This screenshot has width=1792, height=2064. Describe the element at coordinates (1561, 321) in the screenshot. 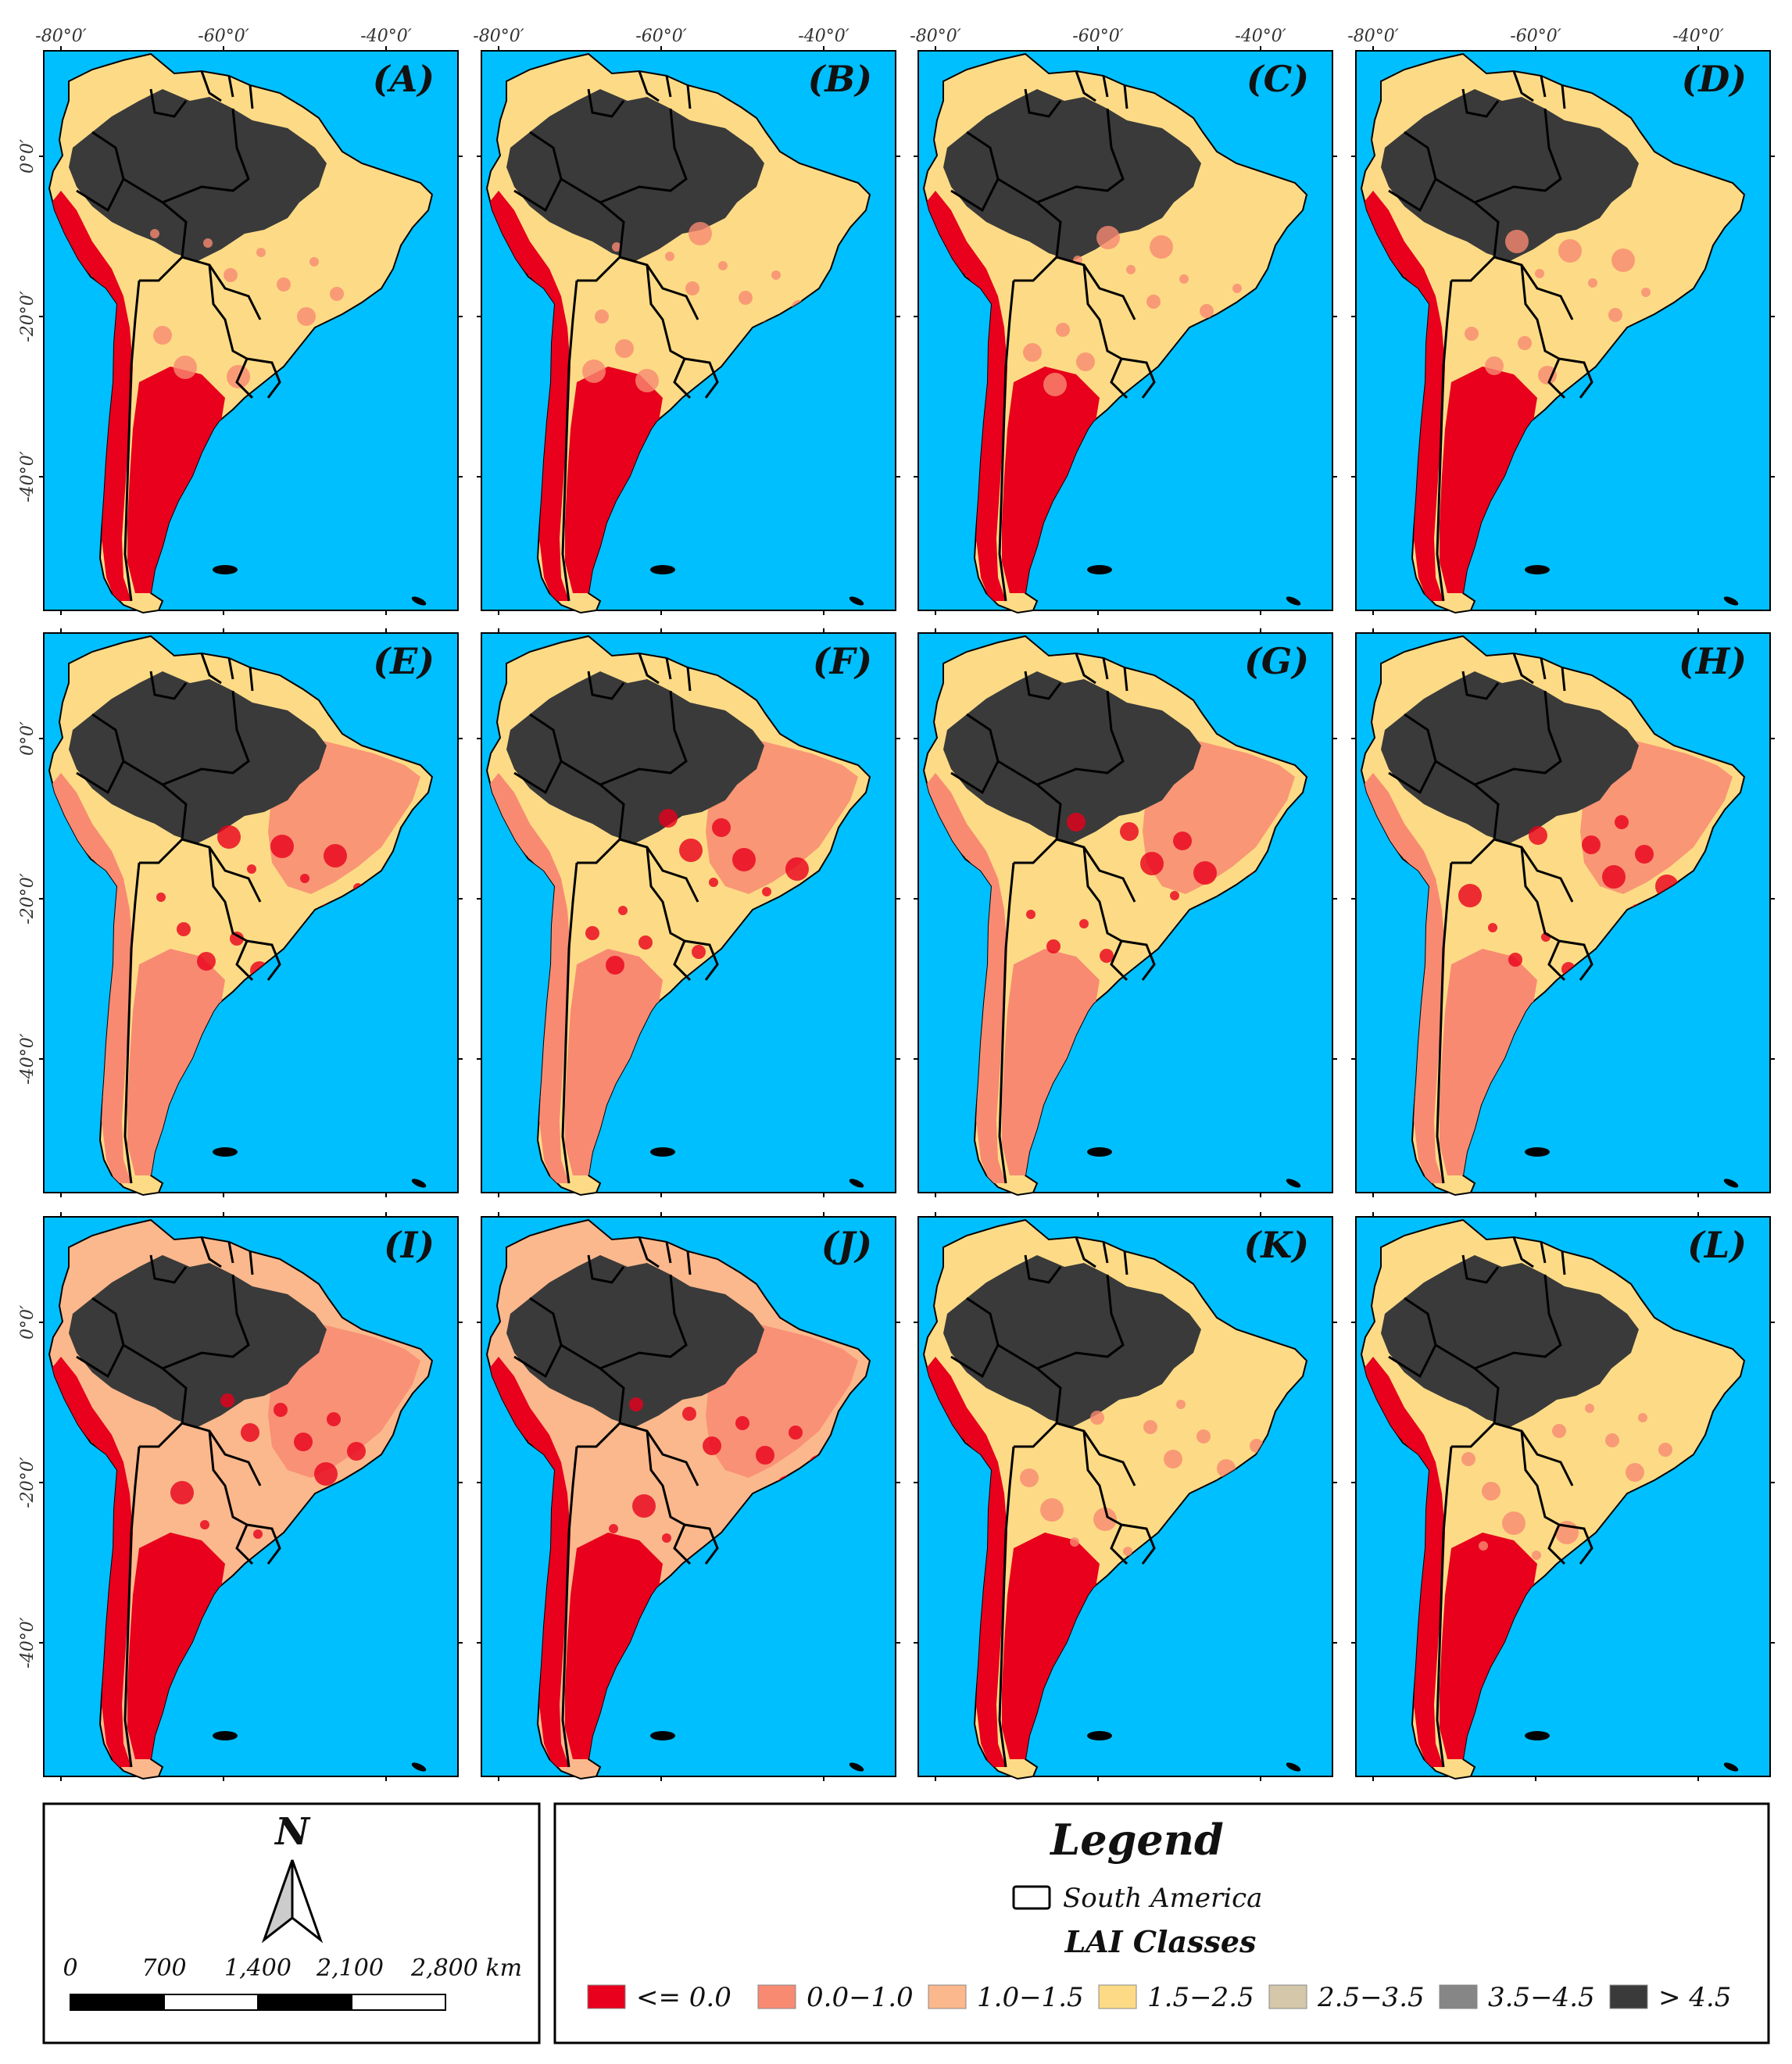

I see `map-panel: (D) -80°0′ -60°0′ -40°0′` at that location.